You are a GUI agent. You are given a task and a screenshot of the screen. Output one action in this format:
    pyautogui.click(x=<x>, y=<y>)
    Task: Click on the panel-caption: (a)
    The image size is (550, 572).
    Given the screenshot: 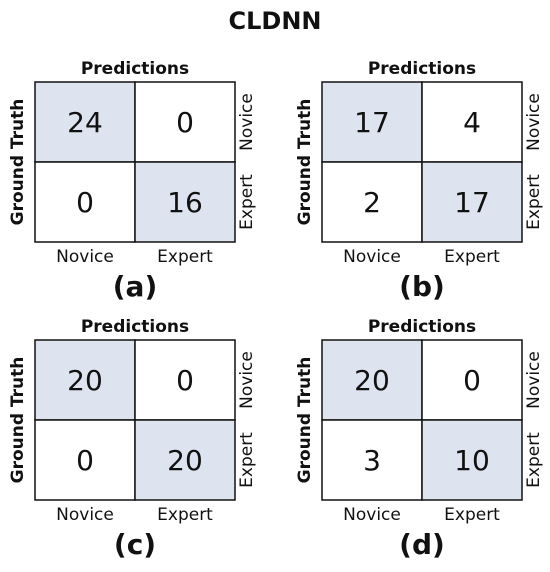 What is the action you would take?
    pyautogui.click(x=135, y=286)
    